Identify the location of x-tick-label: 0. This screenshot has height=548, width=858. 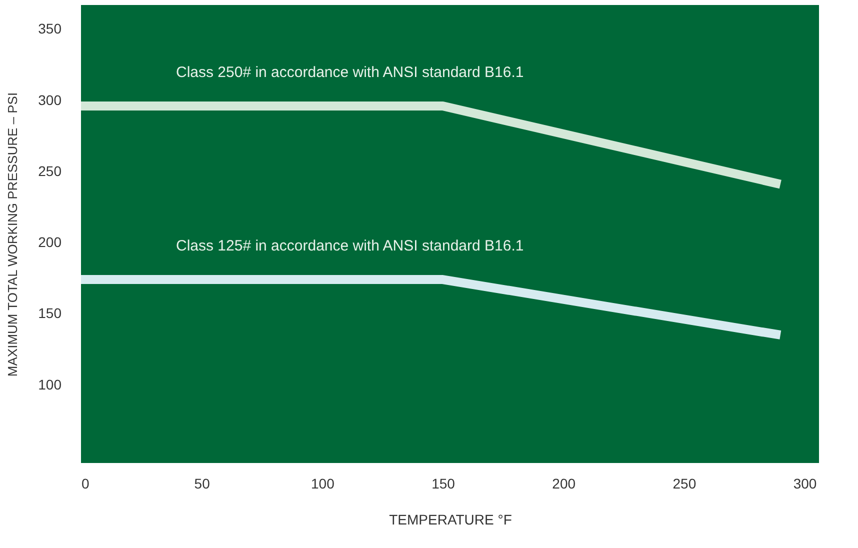
(86, 484).